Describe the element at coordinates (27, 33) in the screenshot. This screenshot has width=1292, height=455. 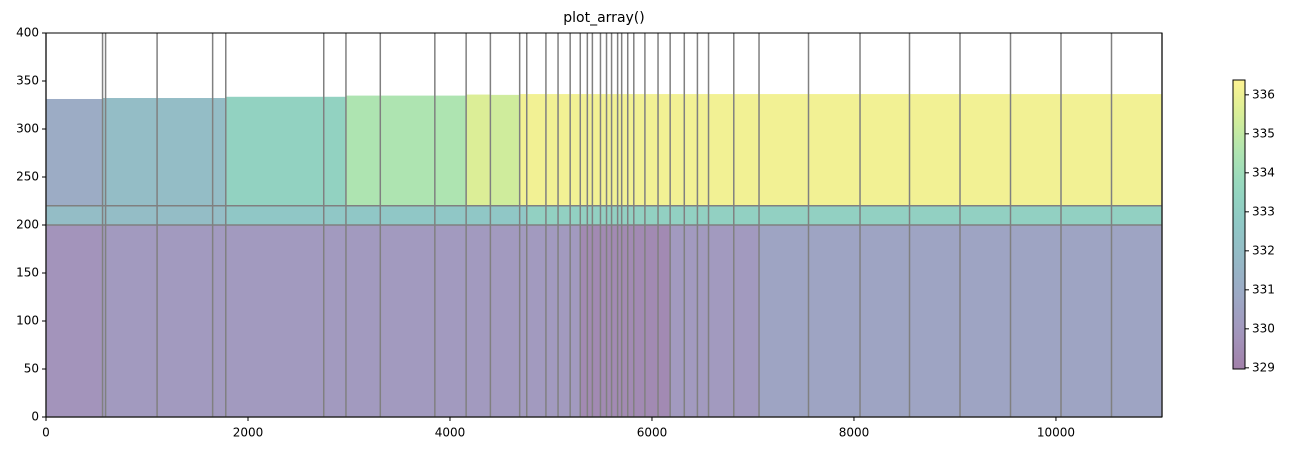
I see `y-tick-label: 400` at that location.